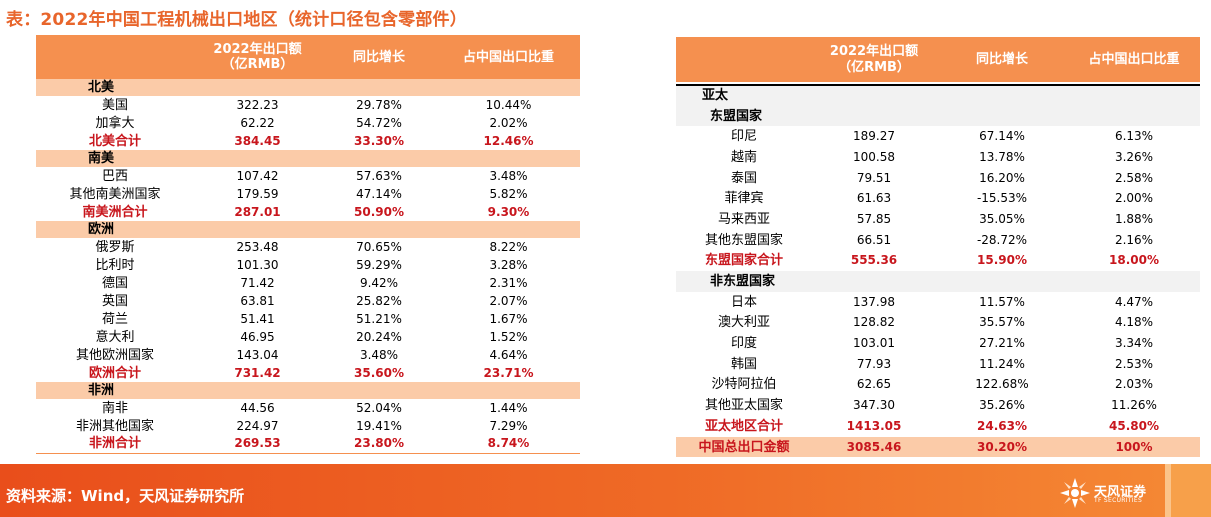 Image resolution: width=1211 pixels, height=517 pixels. What do you see at coordinates (508, 443) in the screenshot?
I see `export-share: 8.74%` at bounding box center [508, 443].